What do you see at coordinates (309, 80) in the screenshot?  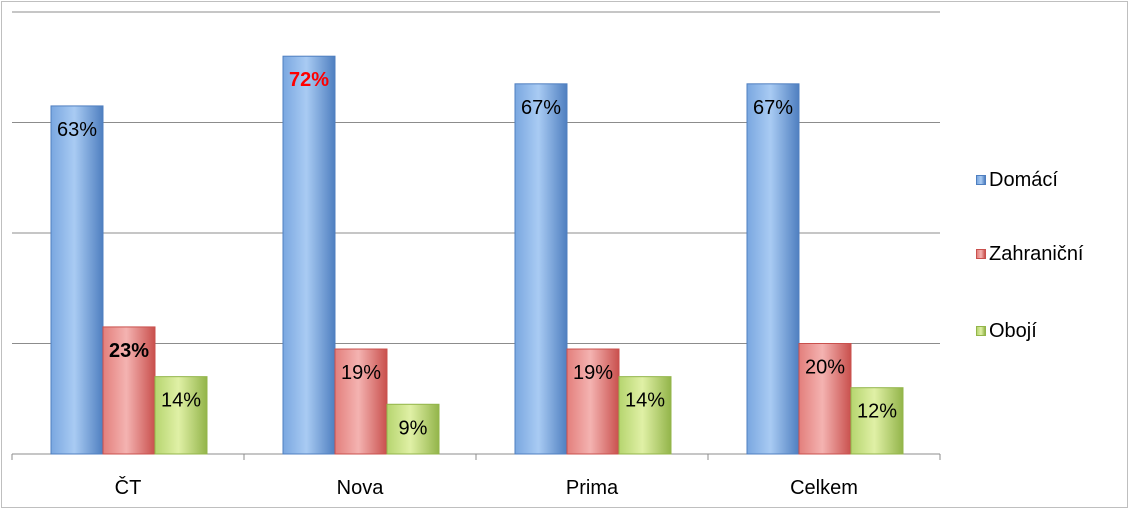 I see `data-label-domaci-nova: 72%` at bounding box center [309, 80].